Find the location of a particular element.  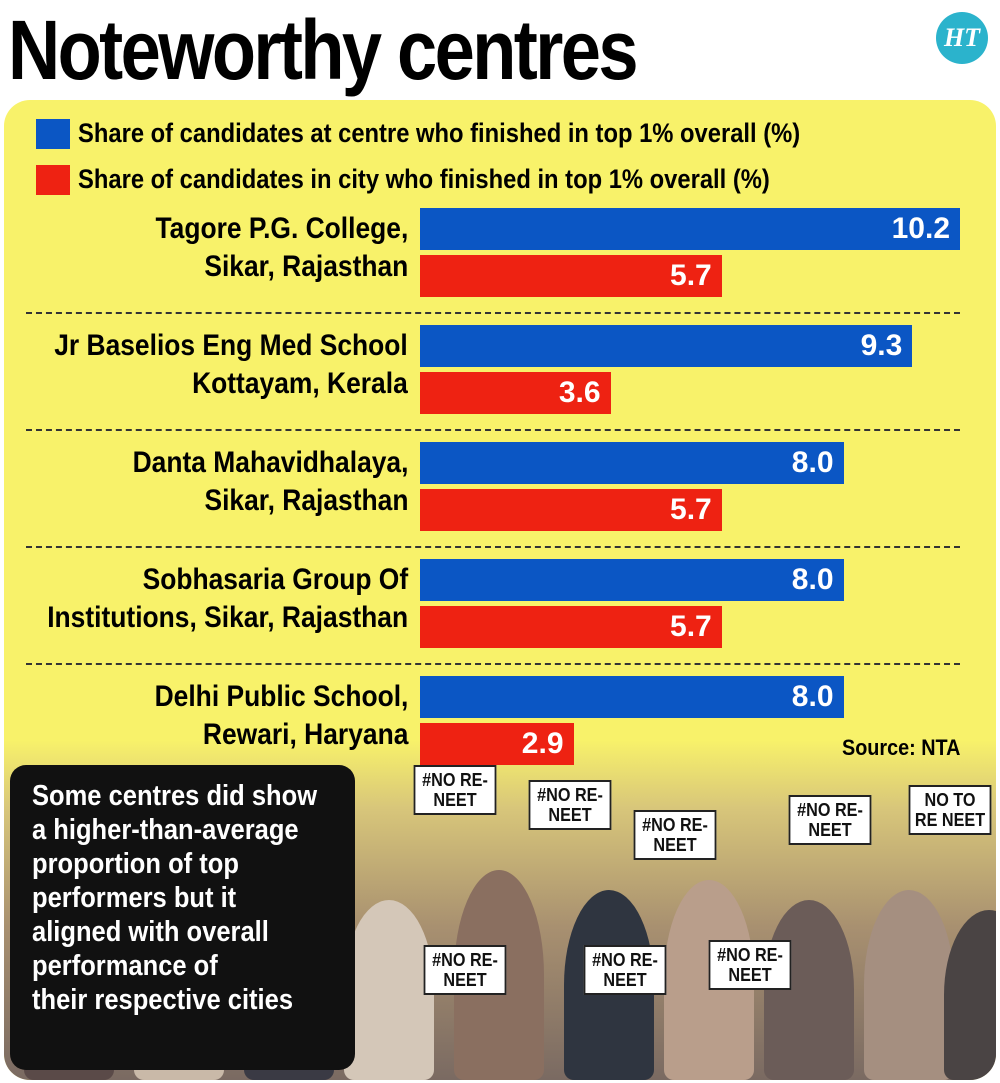

data-label: 2.9 is located at coordinates (542, 743).